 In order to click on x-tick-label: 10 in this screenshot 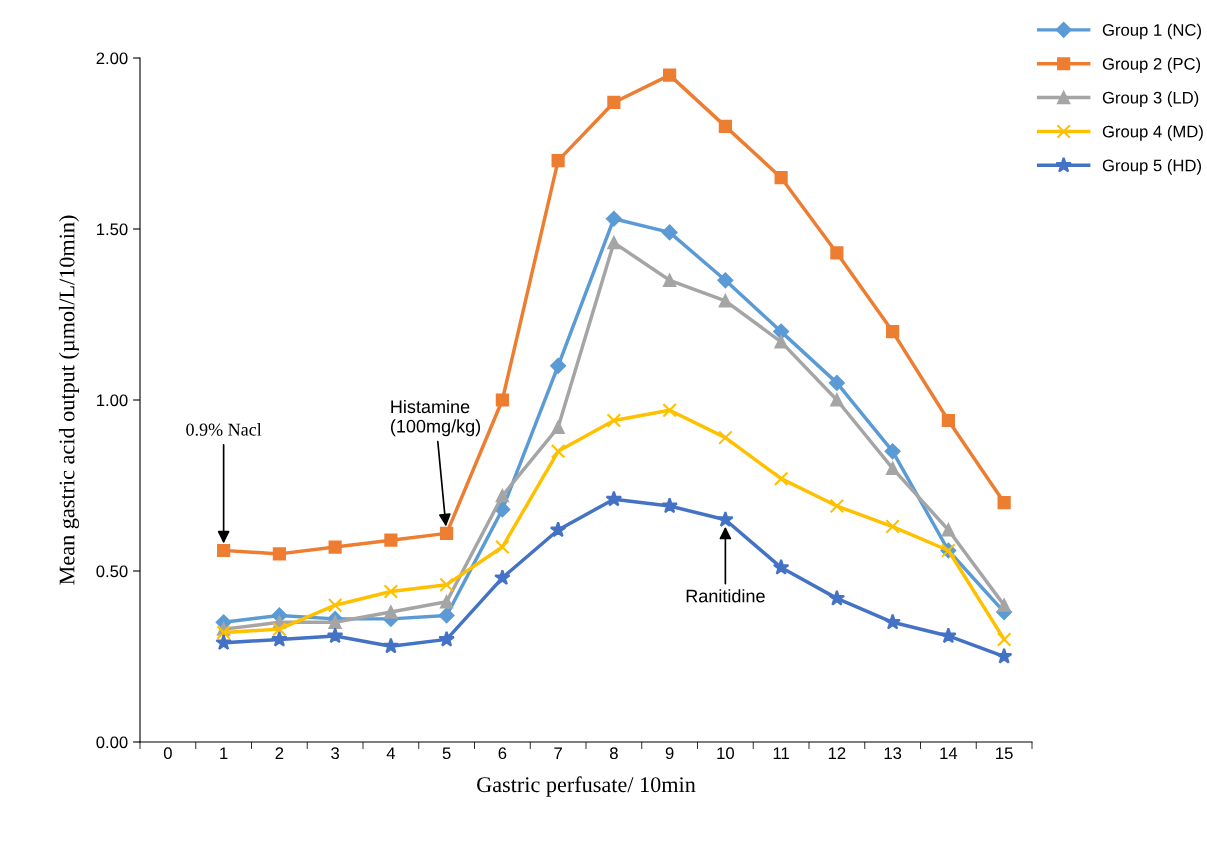, I will do `click(725, 753)`.